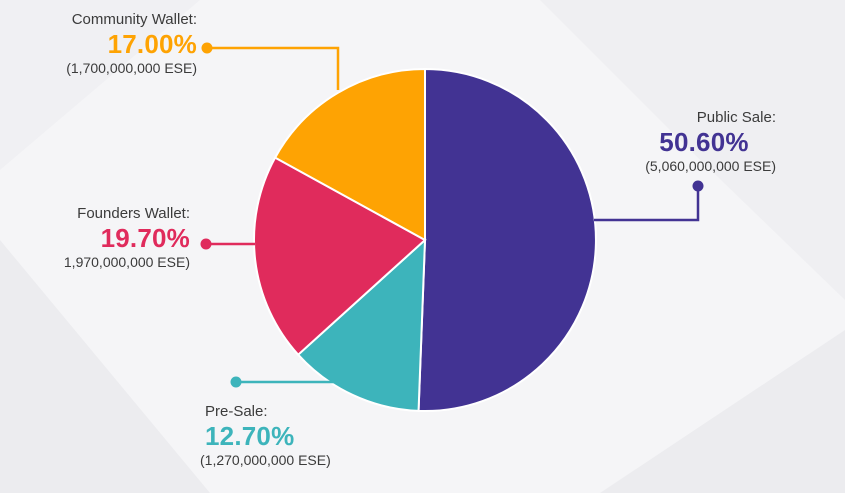 Image resolution: width=845 pixels, height=493 pixels. What do you see at coordinates (507, 239) in the screenshot?
I see `pie-slice-public-sale` at bounding box center [507, 239].